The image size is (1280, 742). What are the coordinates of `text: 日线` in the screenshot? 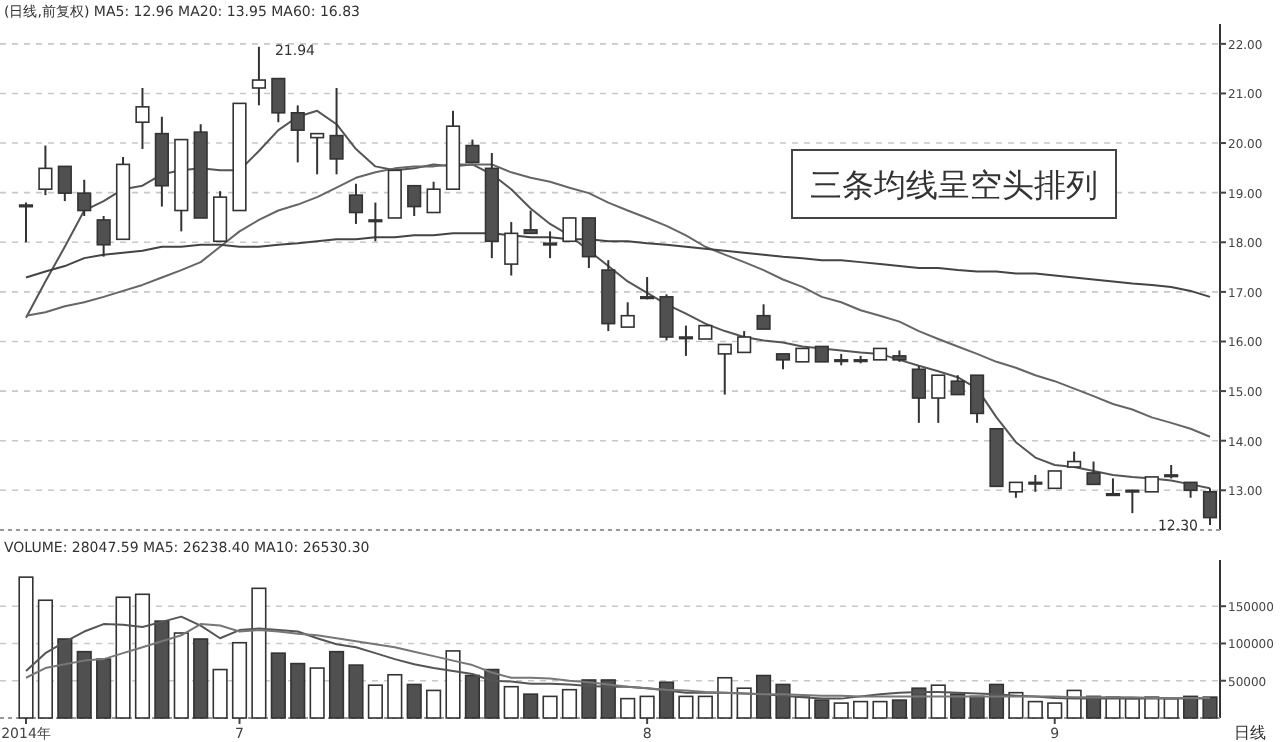 It's located at (1250, 733).